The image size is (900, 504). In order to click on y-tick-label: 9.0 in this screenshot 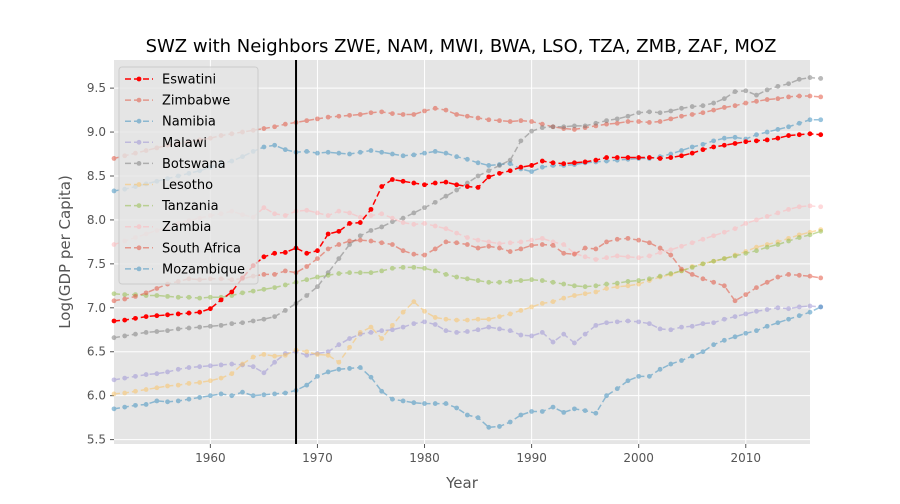, I will do `click(96, 132)`.